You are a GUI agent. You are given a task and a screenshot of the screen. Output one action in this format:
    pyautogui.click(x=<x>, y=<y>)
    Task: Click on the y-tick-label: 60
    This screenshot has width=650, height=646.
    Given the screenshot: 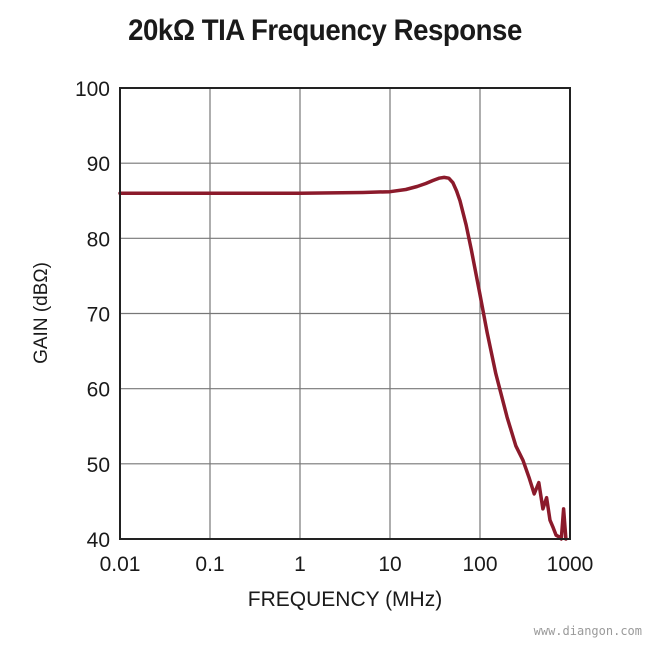 What is the action you would take?
    pyautogui.click(x=98, y=390)
    